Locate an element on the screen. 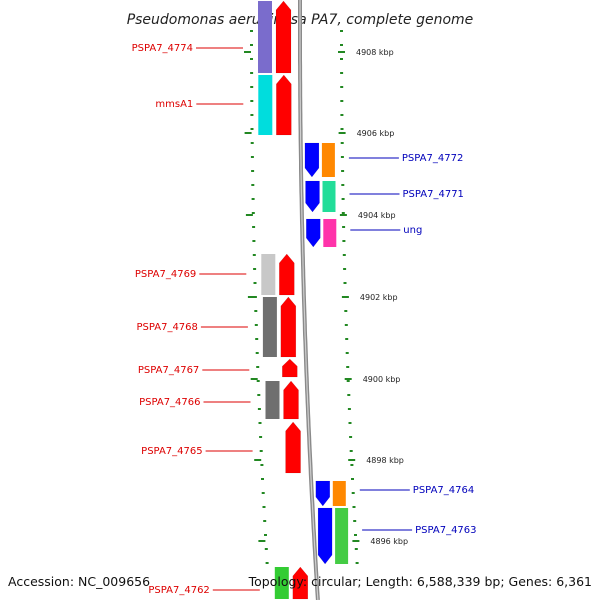 Image resolution: width=600 pixels, height=600 pixels. gene-label: PSPA7_4764 is located at coordinates (443, 490).